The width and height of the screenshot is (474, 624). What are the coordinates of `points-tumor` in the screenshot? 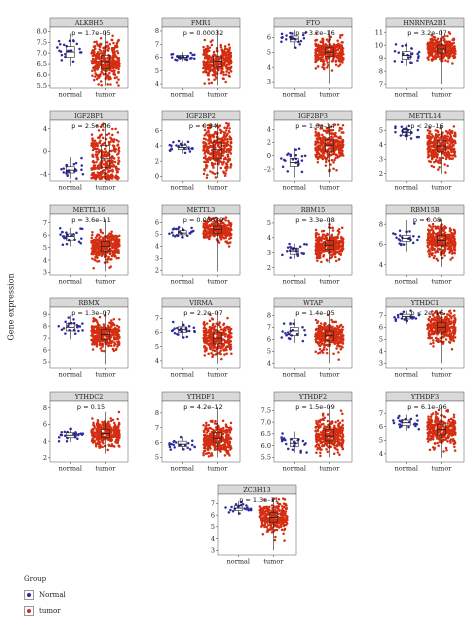 It's located at (217, 61).